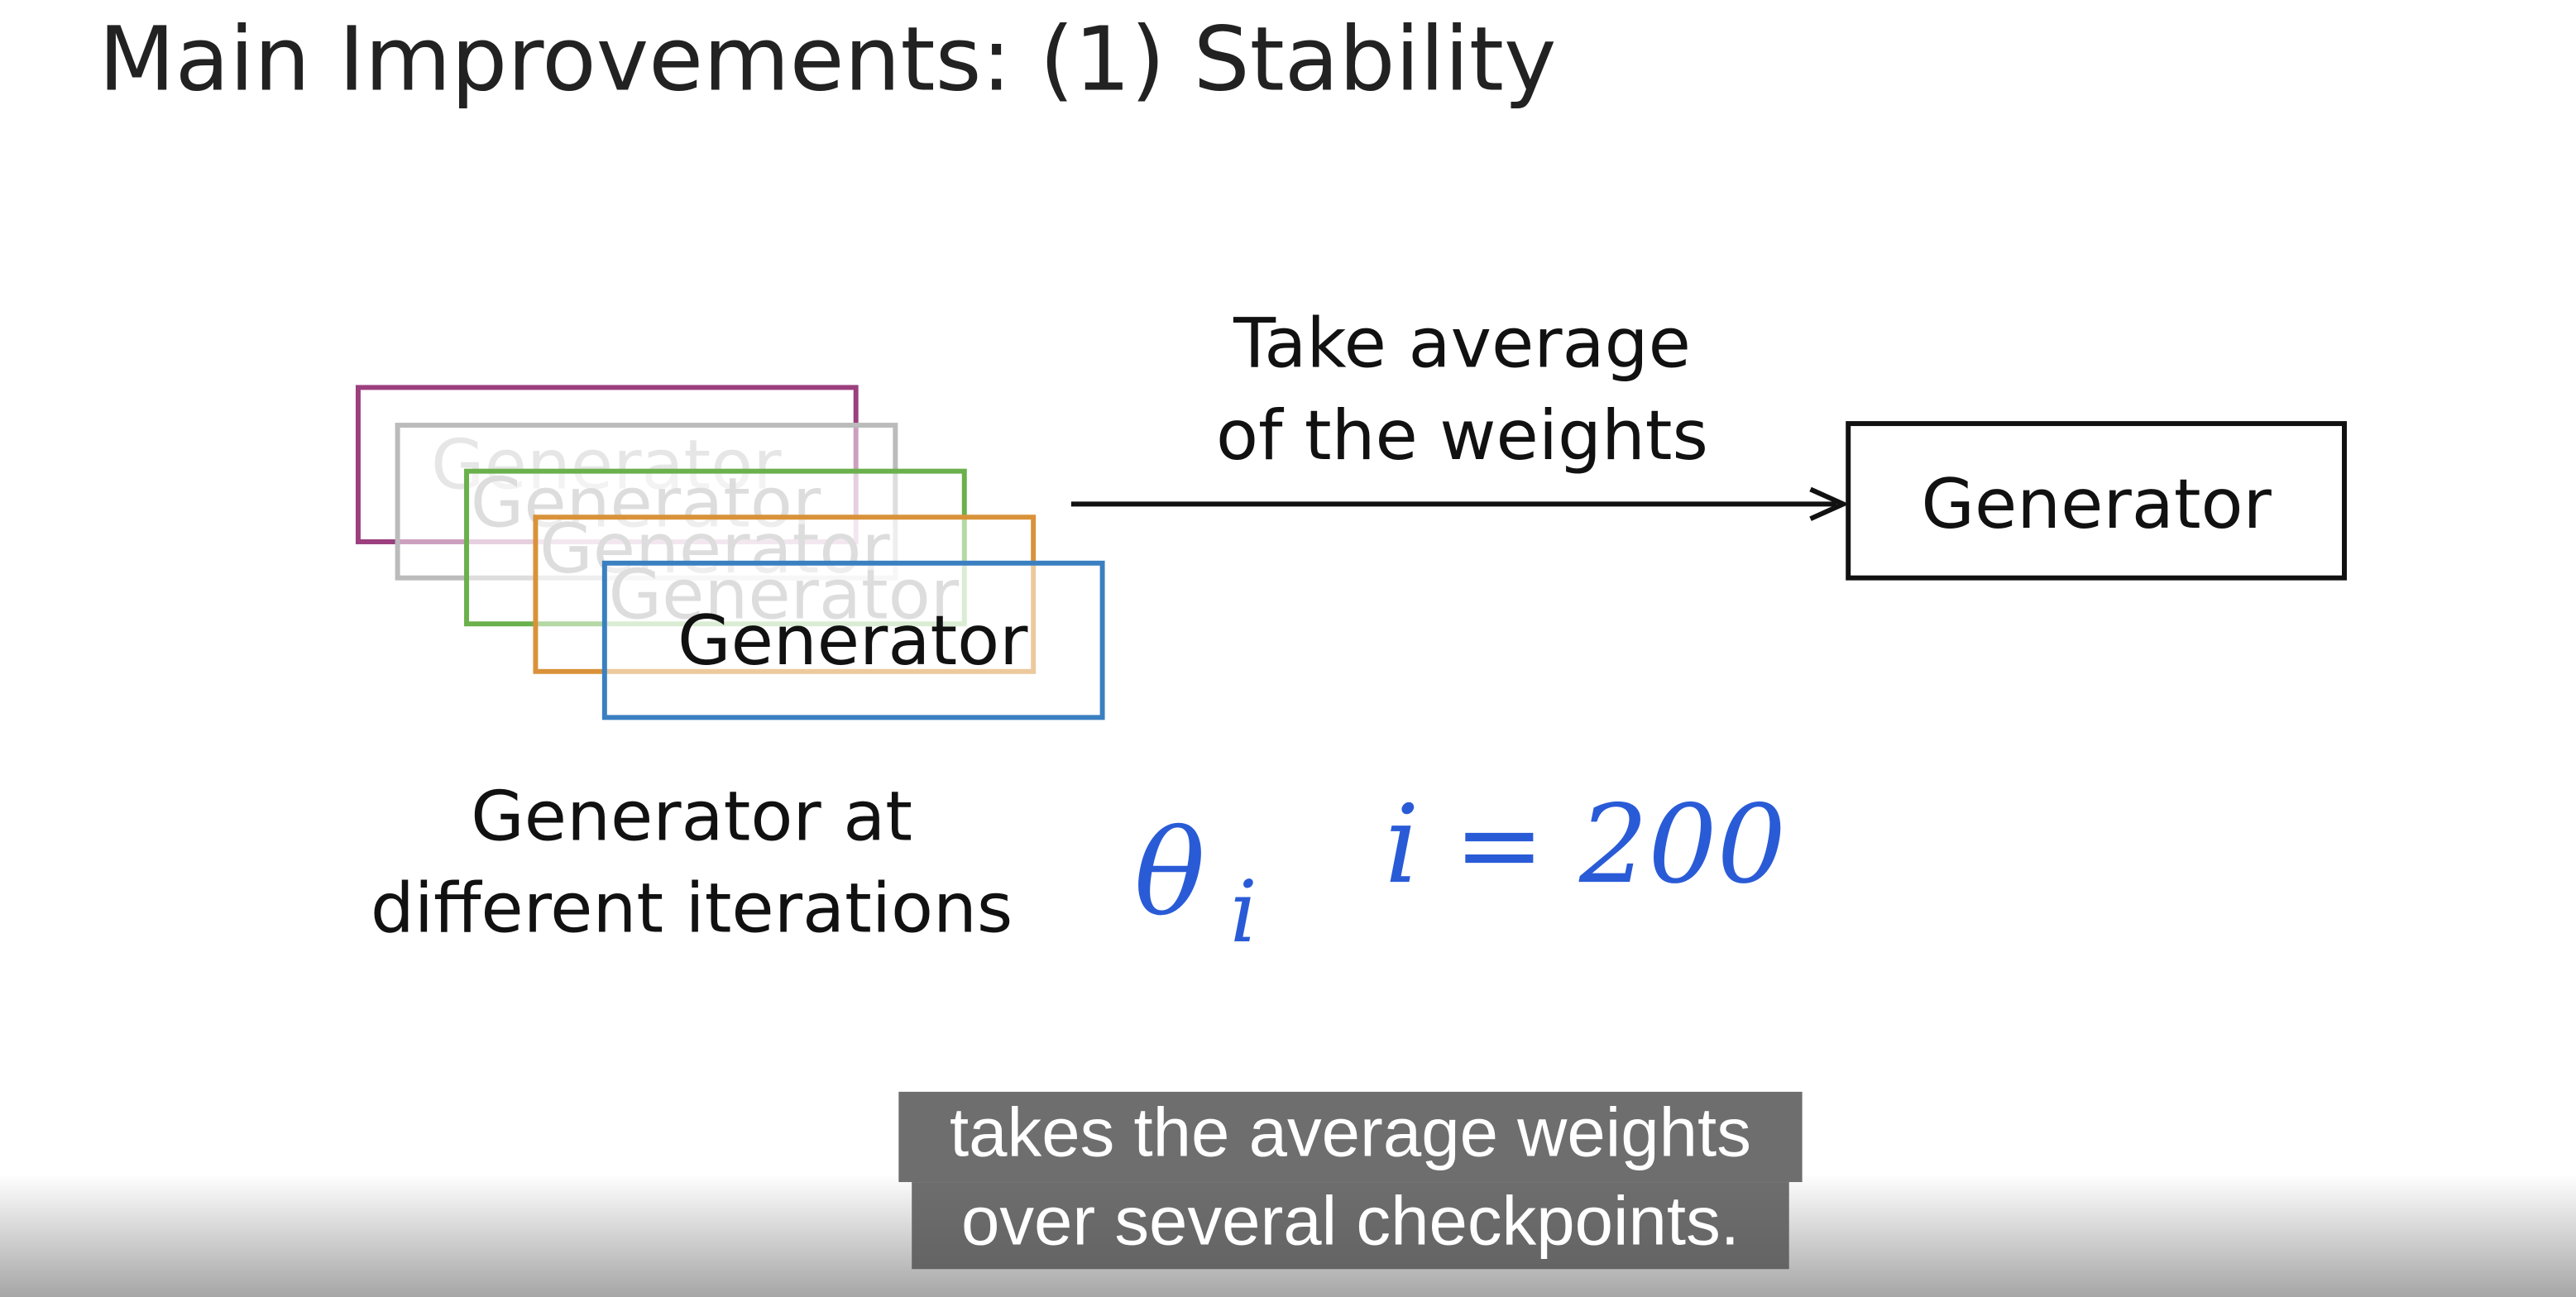  Describe the element at coordinates (1350, 1132) in the screenshot. I see `subtitle: takes the average weights` at that location.